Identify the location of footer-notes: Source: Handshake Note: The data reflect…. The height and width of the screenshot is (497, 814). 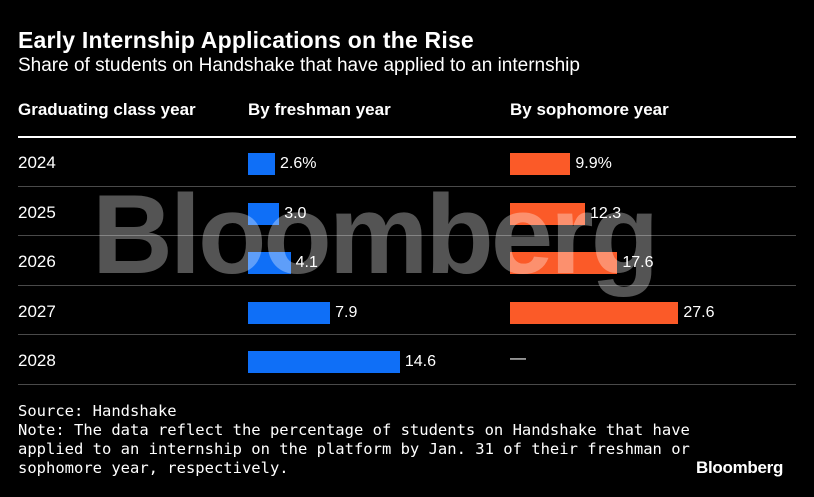
(354, 440).